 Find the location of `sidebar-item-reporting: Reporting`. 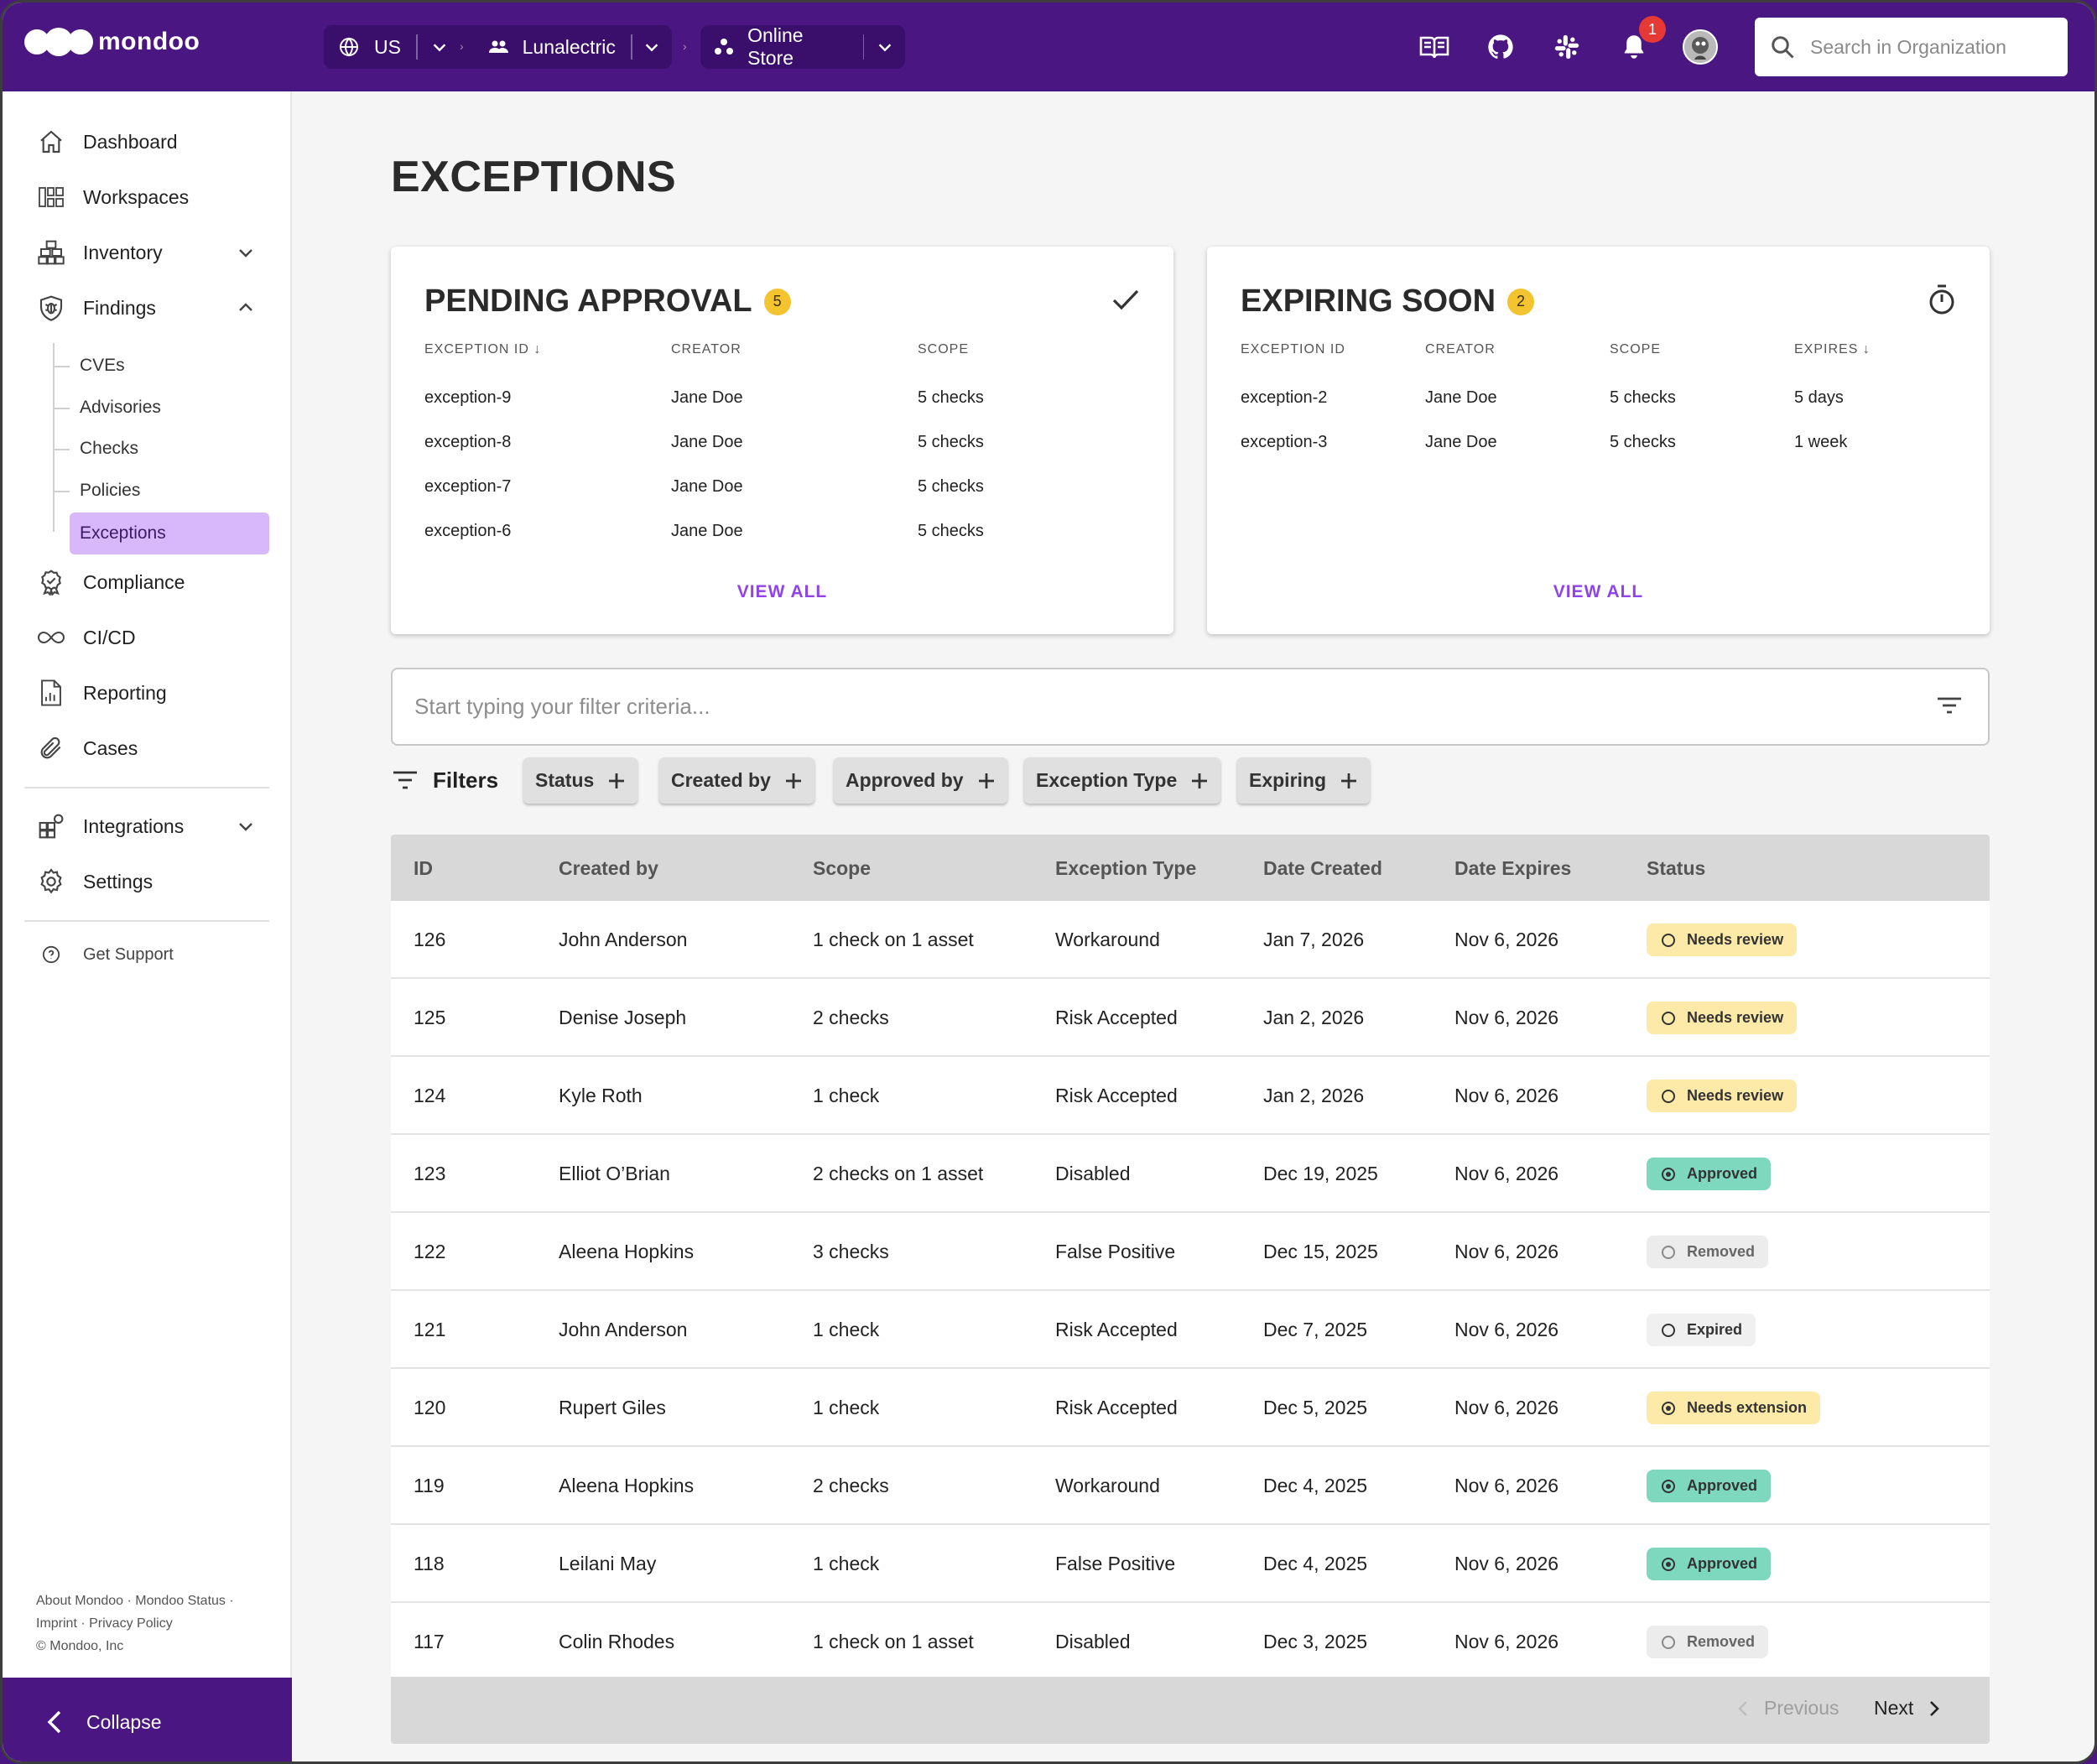

sidebar-item-reporting: Reporting is located at coordinates (101, 693).